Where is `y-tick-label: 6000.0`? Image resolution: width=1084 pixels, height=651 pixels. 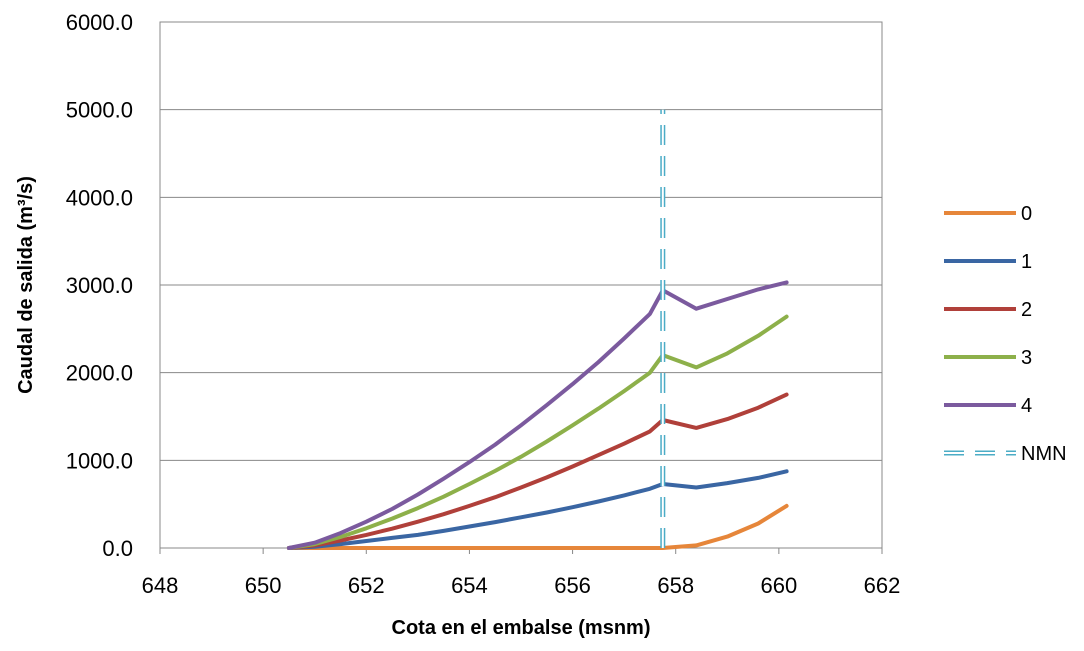 y-tick-label: 6000.0 is located at coordinates (99, 22).